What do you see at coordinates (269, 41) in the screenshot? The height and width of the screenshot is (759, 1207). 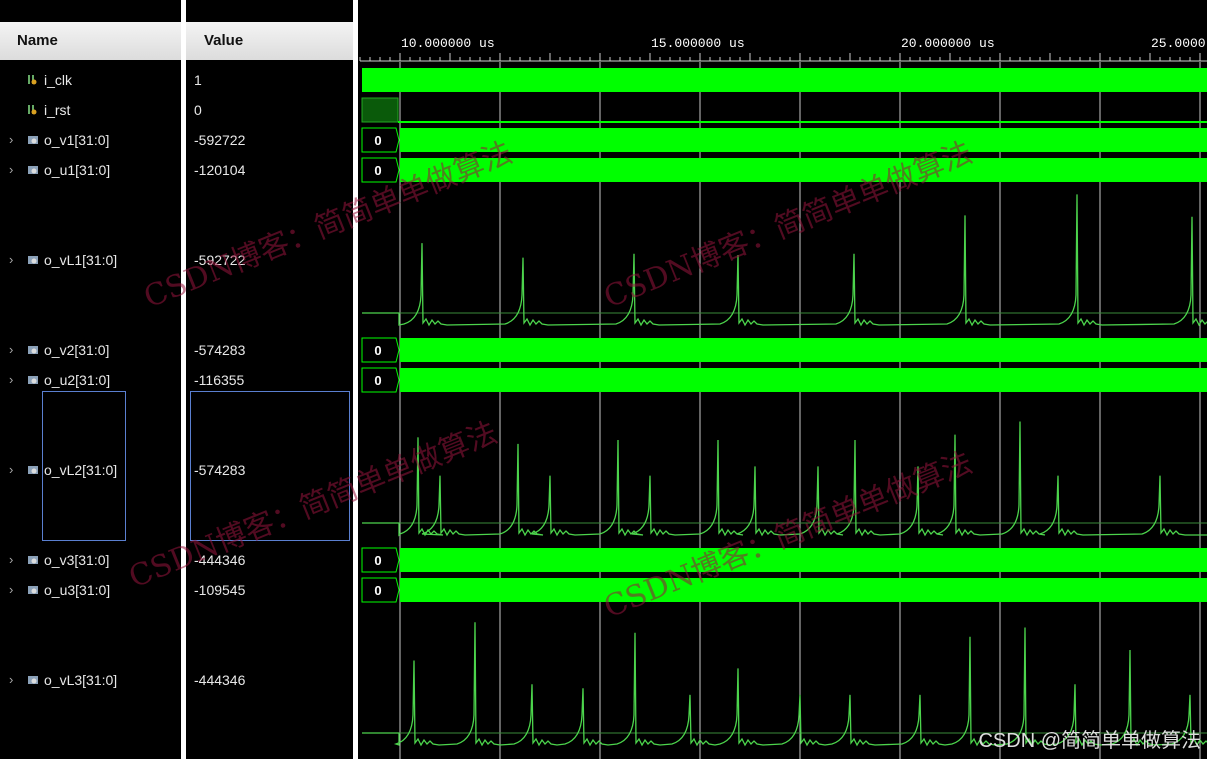 I see `value-header: Value` at bounding box center [269, 41].